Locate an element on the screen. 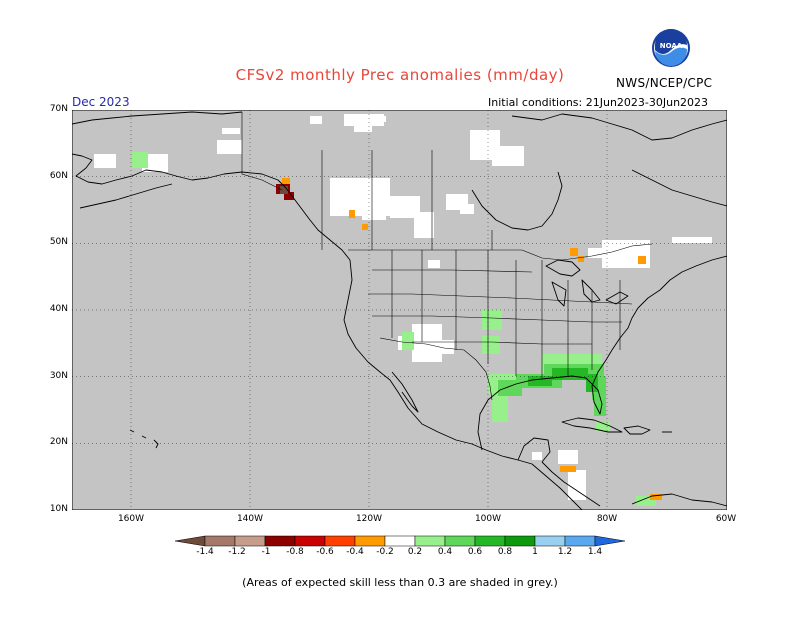 Image resolution: width=800 pixels, height=618 pixels. forecast-month: Dec 2023 is located at coordinates (101, 102).